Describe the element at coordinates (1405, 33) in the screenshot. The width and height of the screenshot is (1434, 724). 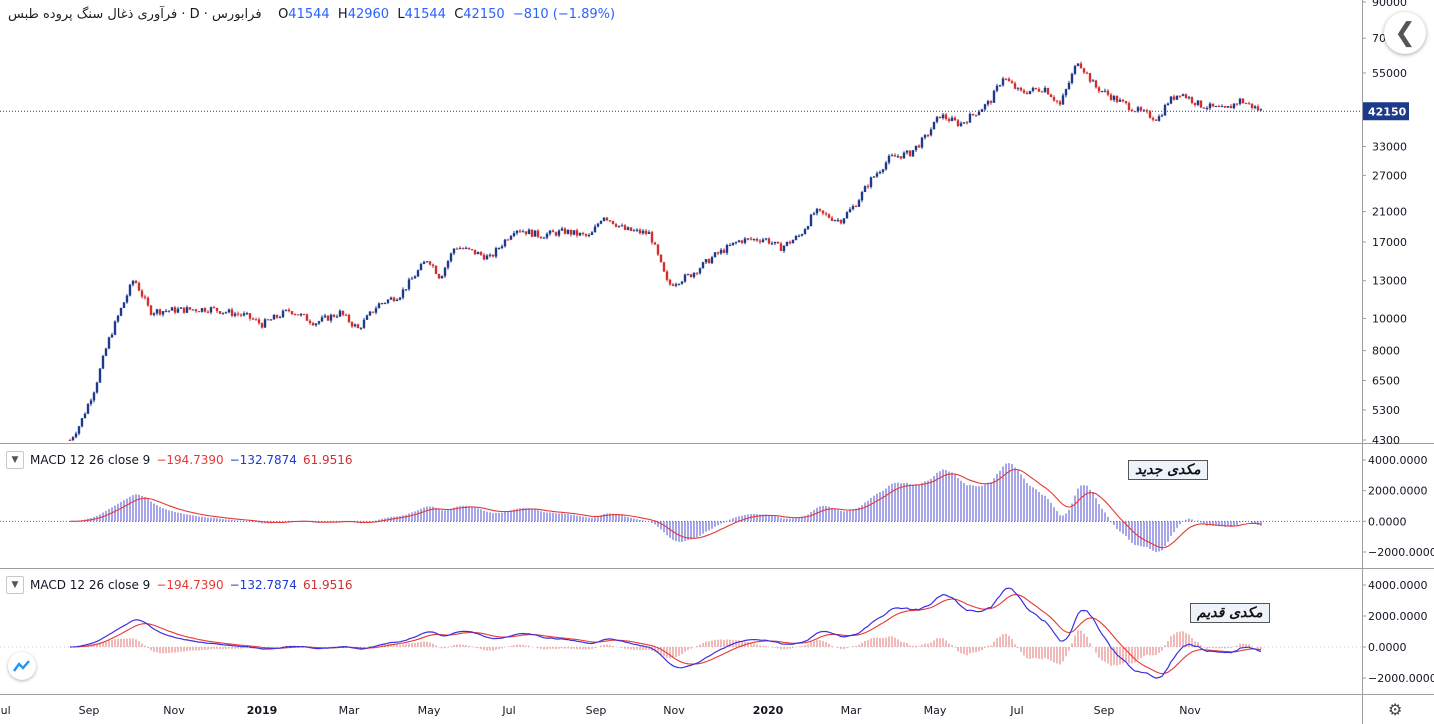
I see `chevron-left-icon: ❮` at that location.